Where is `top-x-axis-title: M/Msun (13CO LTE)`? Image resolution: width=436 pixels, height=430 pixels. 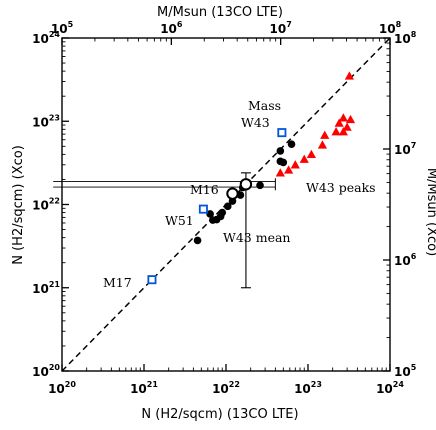
top-x-axis-title: M/Msun (13CO LTE) is located at coordinates (220, 12).